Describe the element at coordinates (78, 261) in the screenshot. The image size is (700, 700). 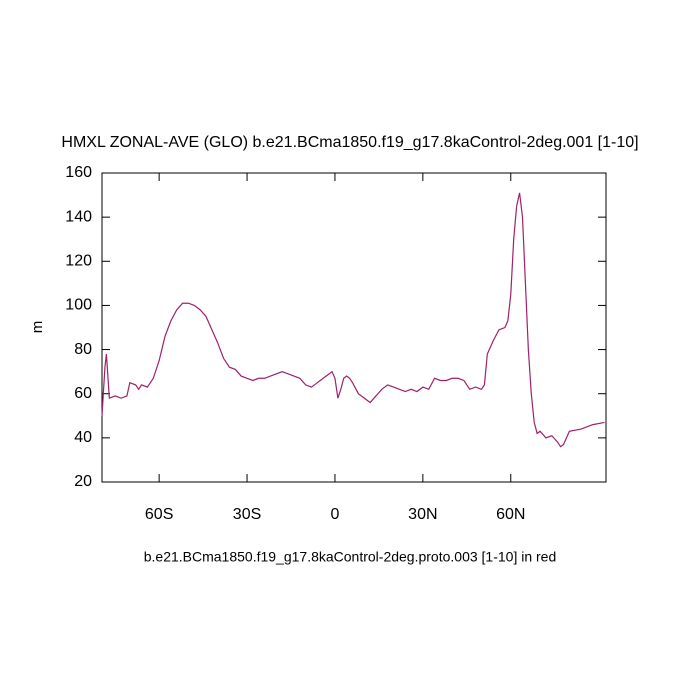
I see `y-tick-label: 120` at that location.